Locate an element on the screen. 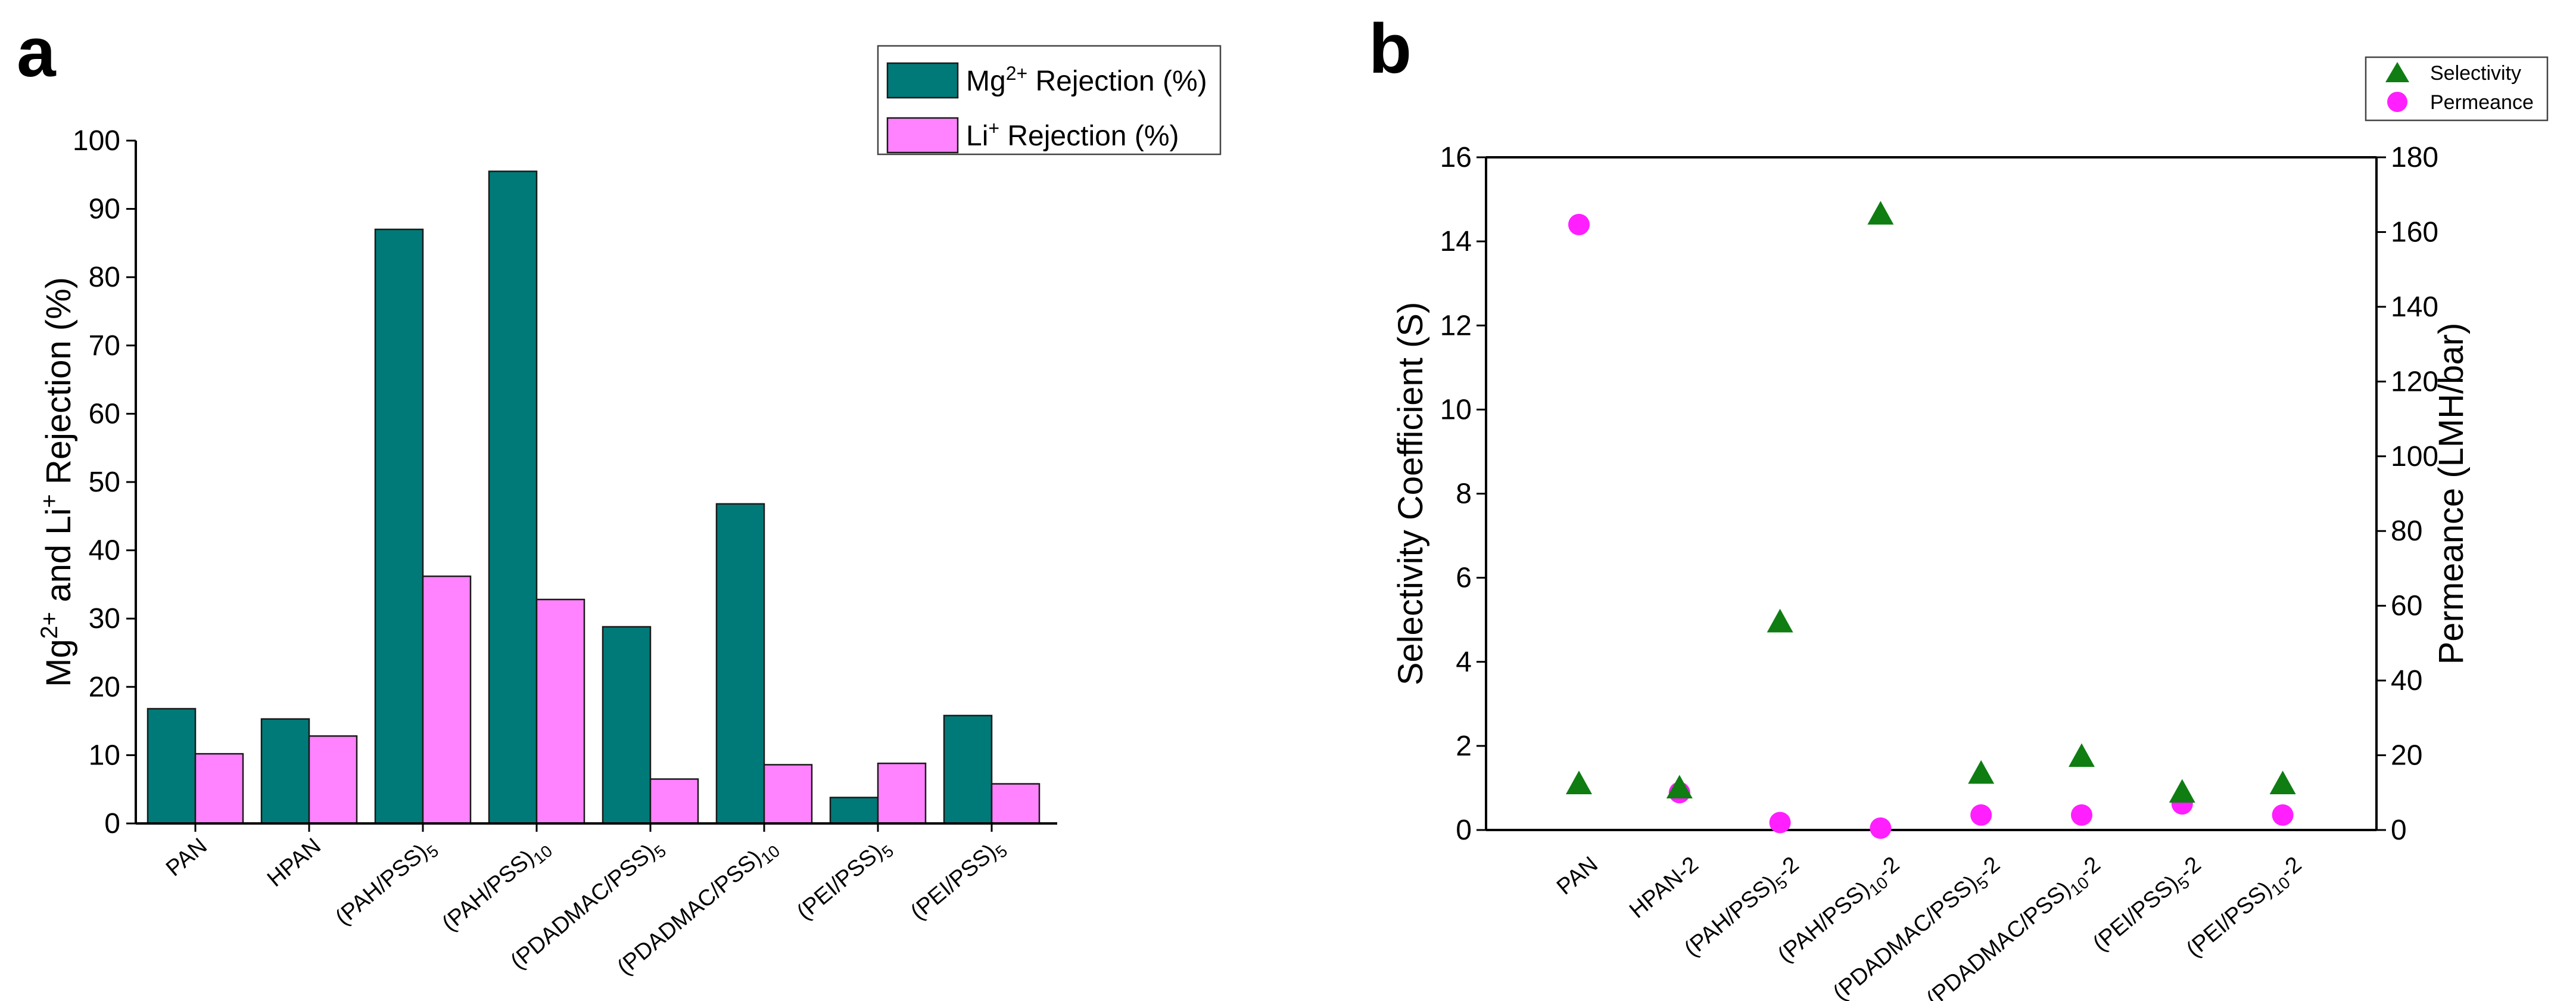  panel-a-y-tick-label: 100 is located at coordinates (96, 141).